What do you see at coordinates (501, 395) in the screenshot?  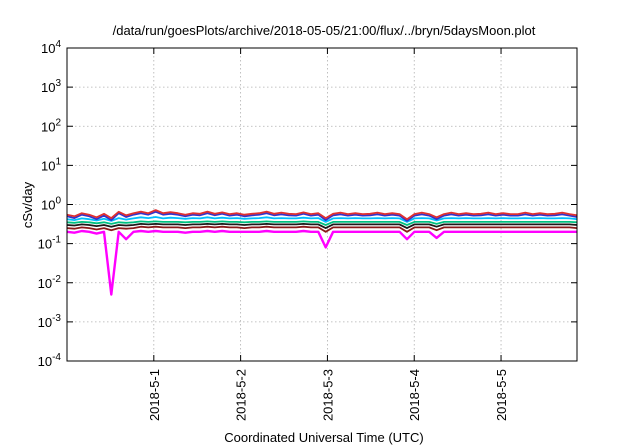 I see `x-tick-label: 2018-5-5` at bounding box center [501, 395].